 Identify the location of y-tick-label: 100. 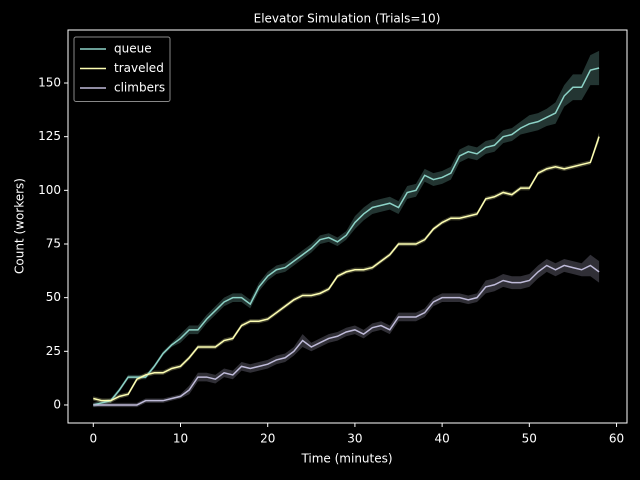
(49, 190).